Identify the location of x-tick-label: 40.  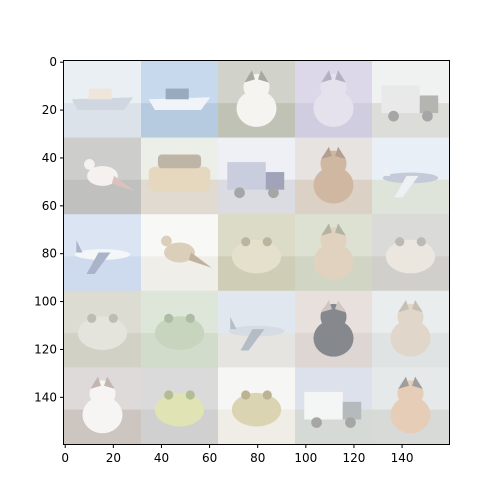
(161, 458).